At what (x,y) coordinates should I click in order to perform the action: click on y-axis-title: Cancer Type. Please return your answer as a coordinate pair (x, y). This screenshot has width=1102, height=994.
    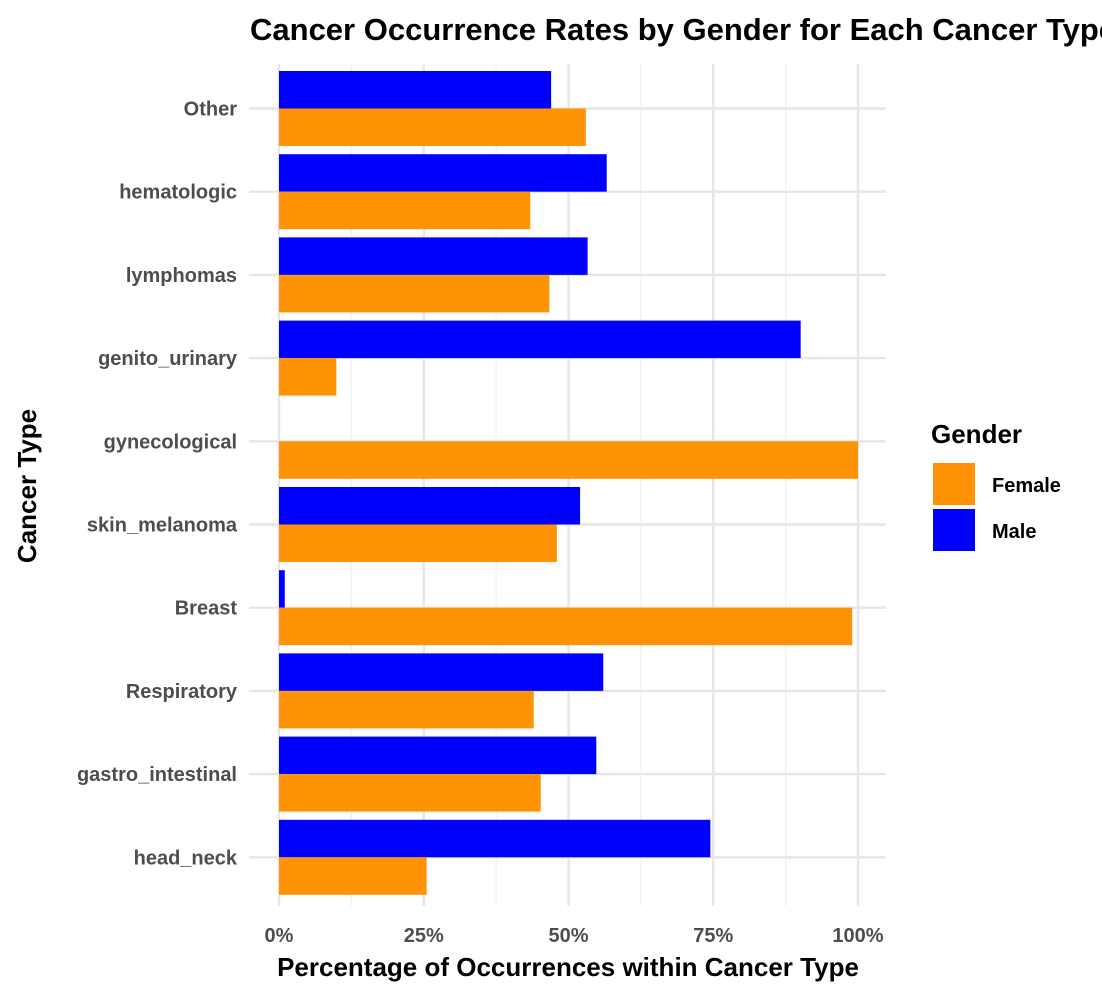
    Looking at the image, I should click on (27, 486).